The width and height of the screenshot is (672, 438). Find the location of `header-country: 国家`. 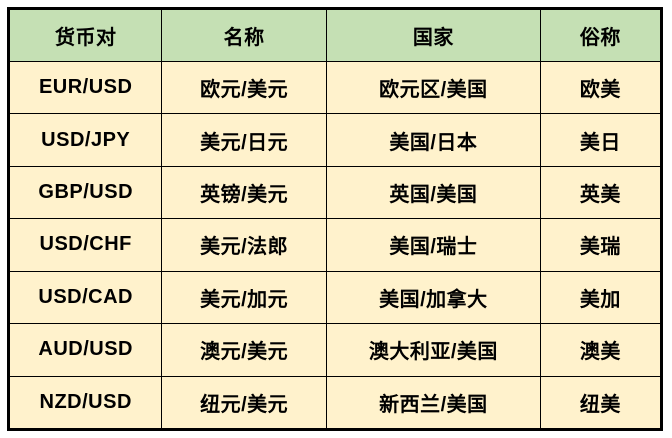

header-country: 国家 is located at coordinates (433, 35).